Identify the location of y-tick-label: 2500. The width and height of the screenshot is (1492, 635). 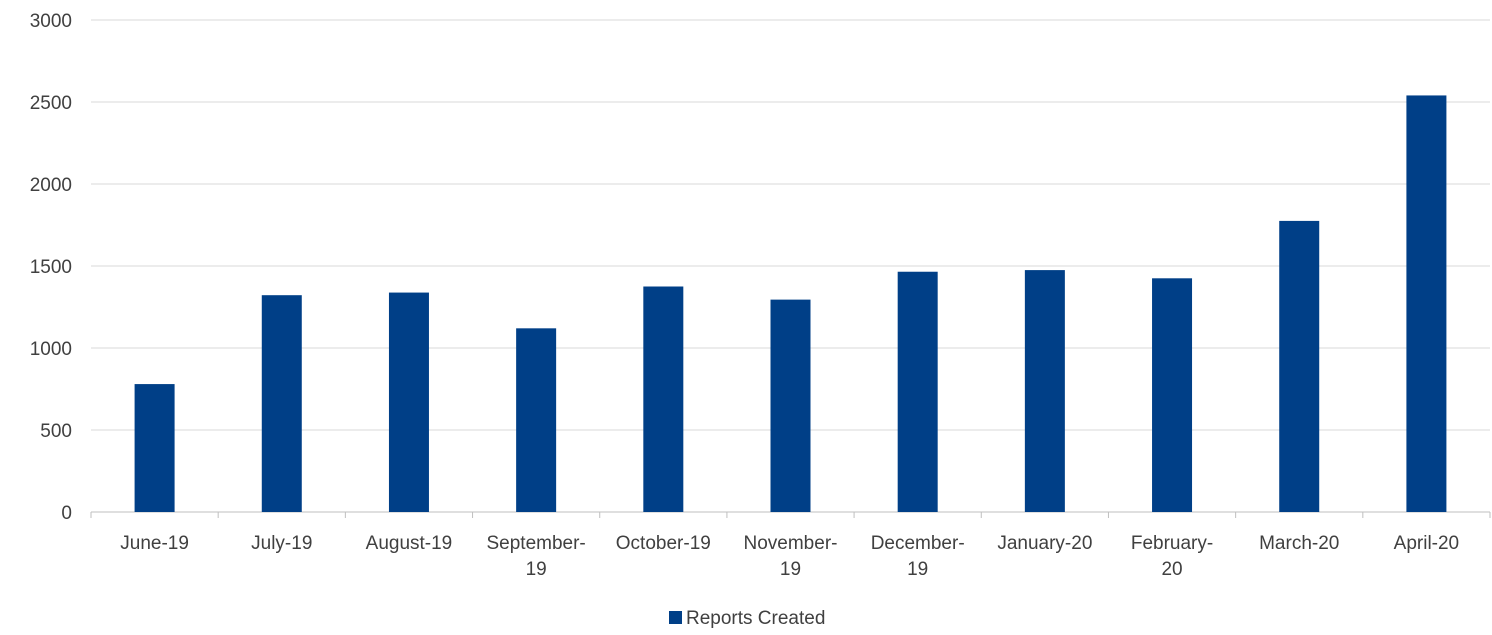
(51, 103).